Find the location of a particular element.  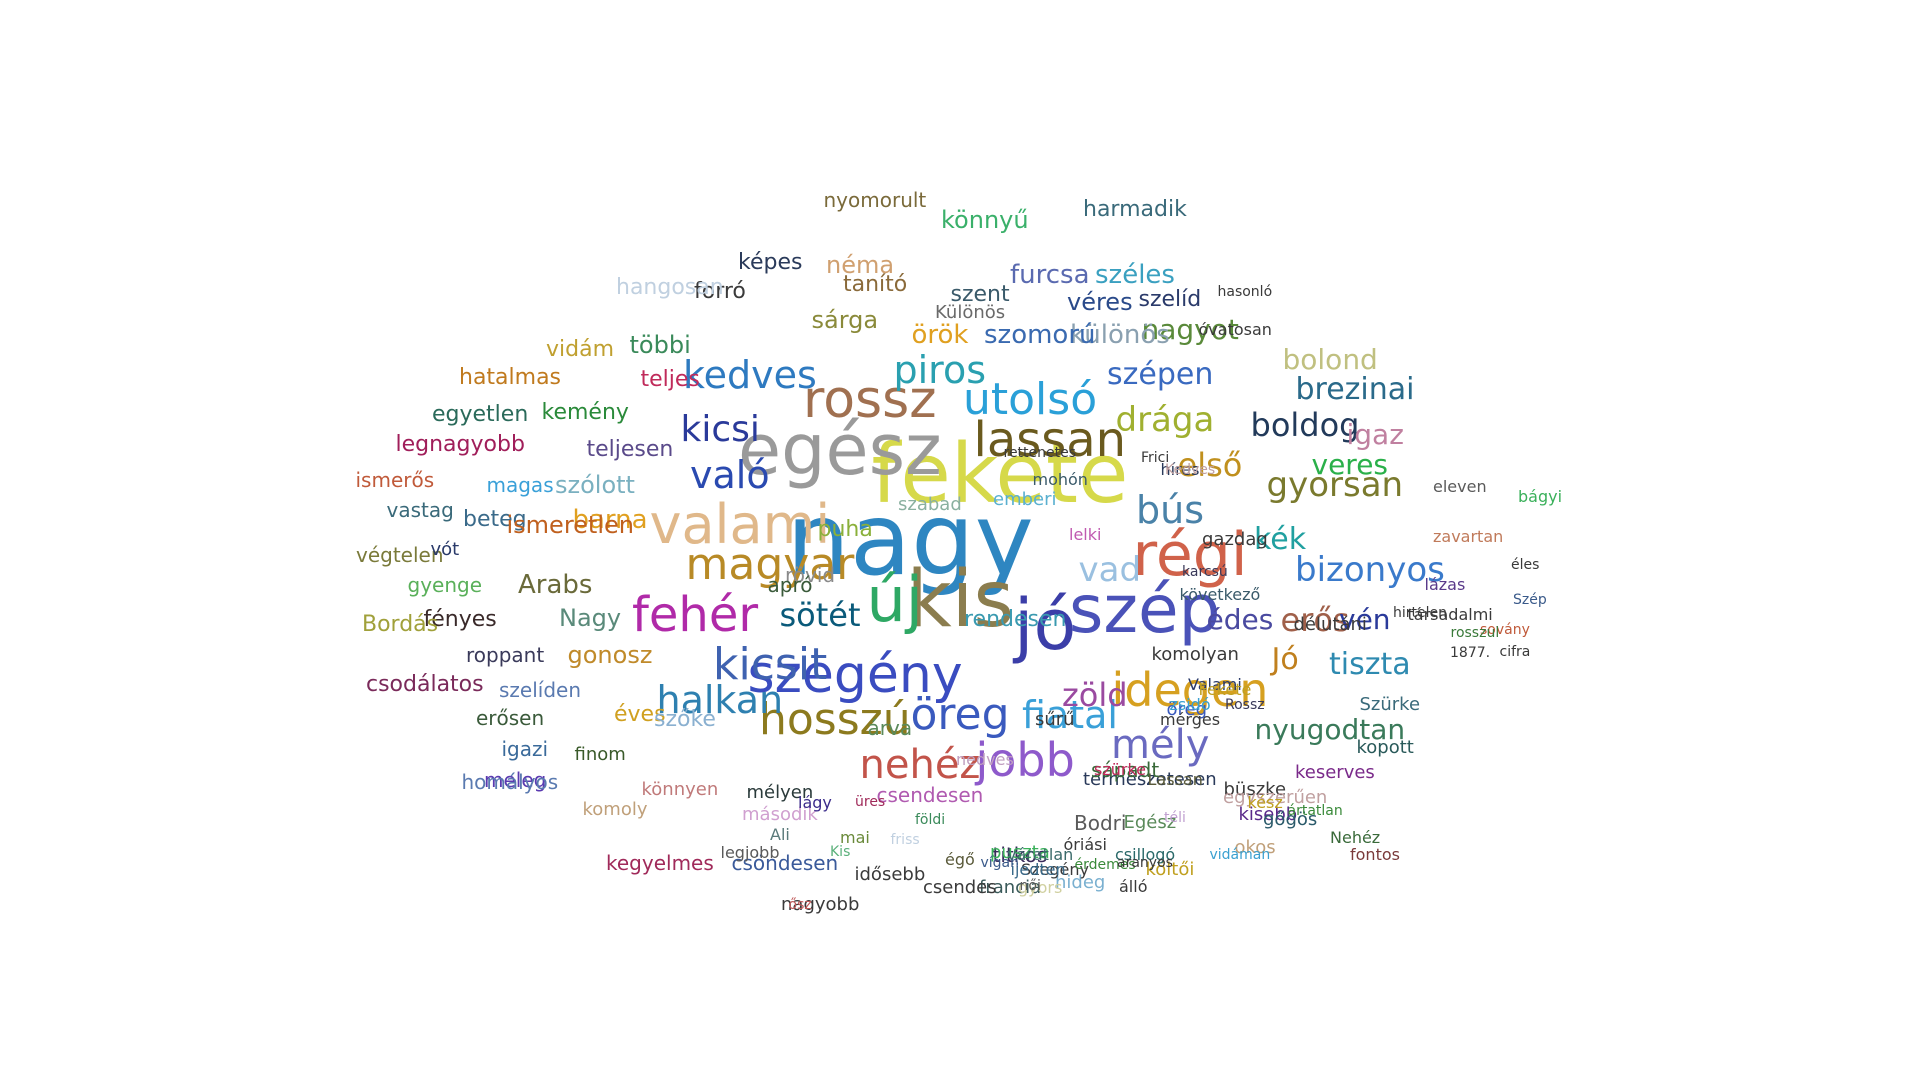

word-cloud-word: véres is located at coordinates (1100, 302).